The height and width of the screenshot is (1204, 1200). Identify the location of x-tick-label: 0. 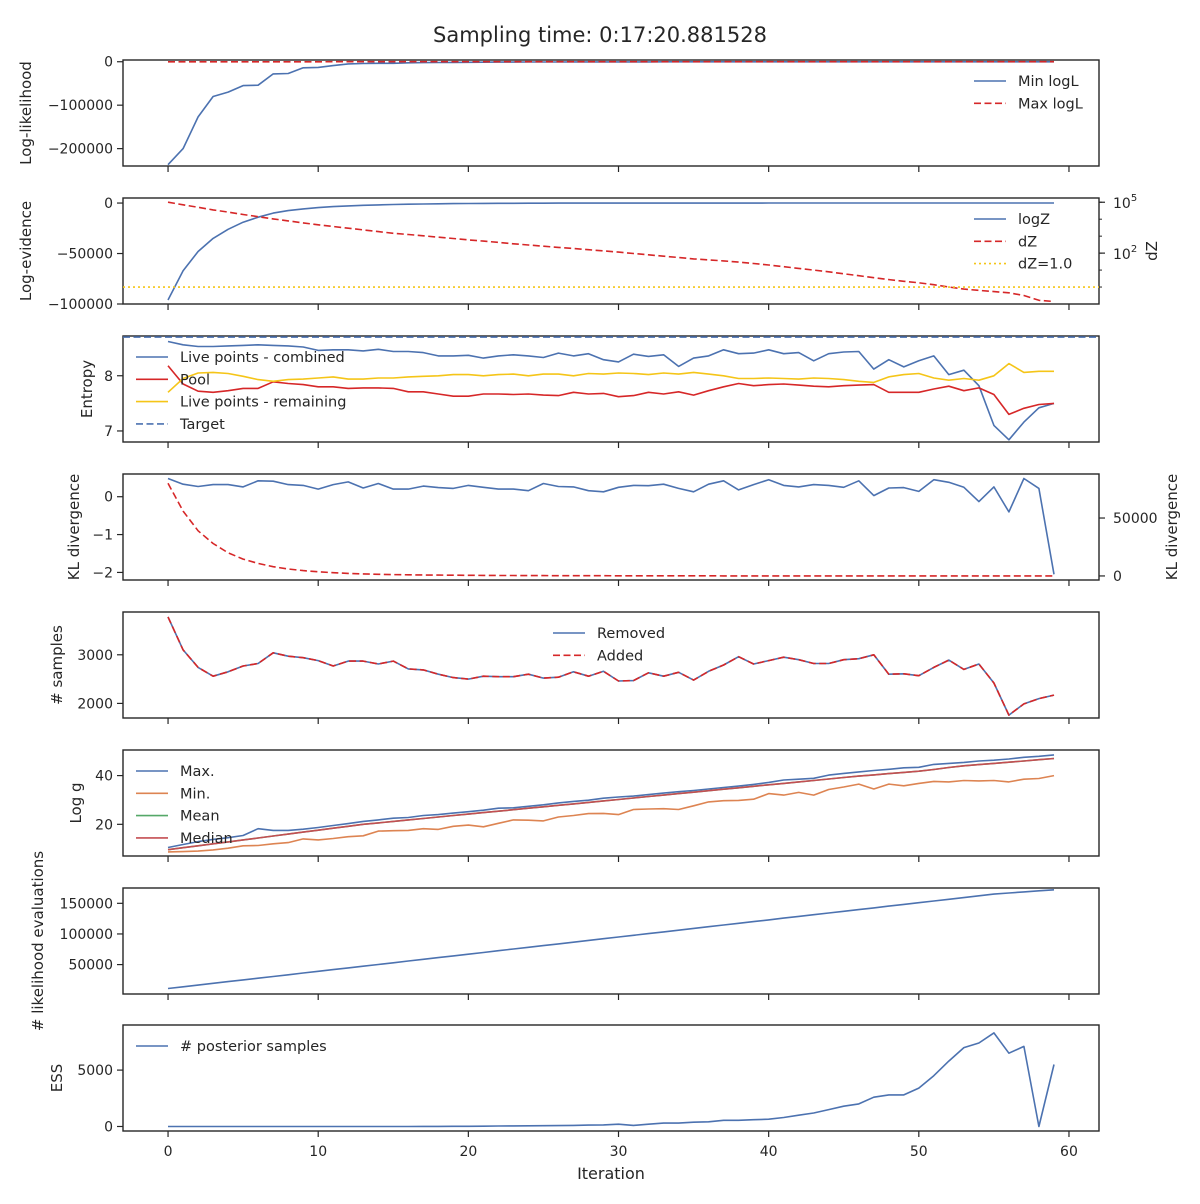
(168, 1152).